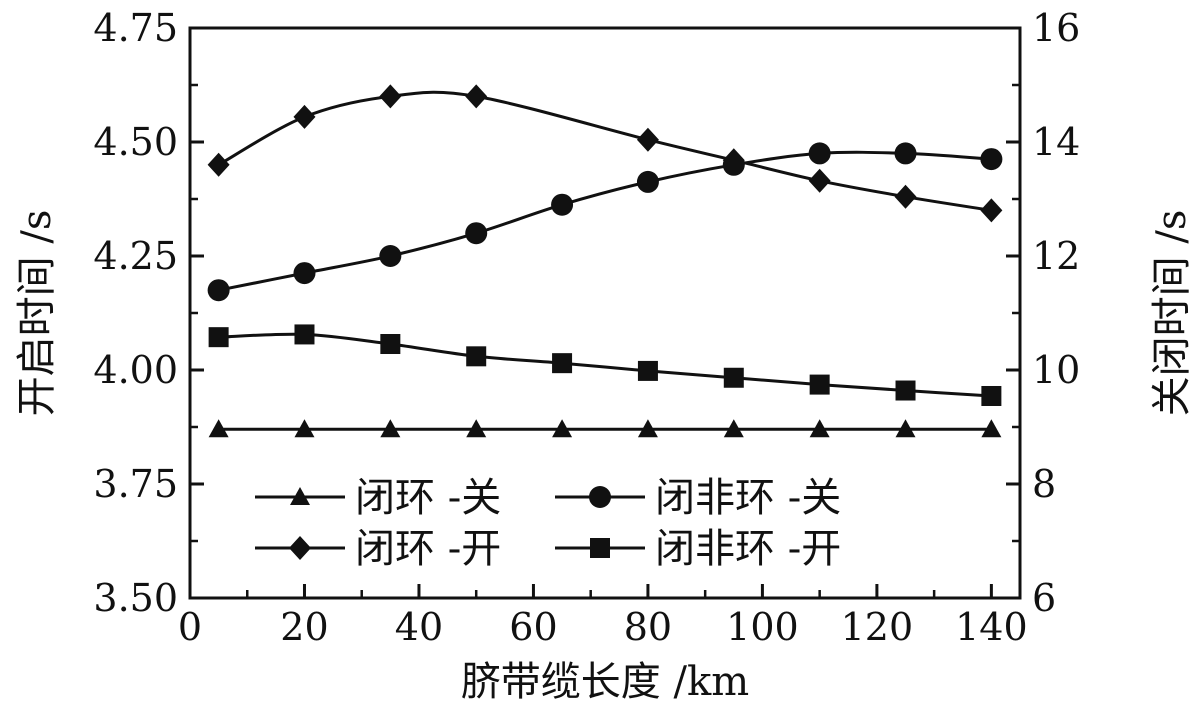 The width and height of the screenshot is (1200, 715). I want to click on x-tick-label: 120, so click(877, 627).